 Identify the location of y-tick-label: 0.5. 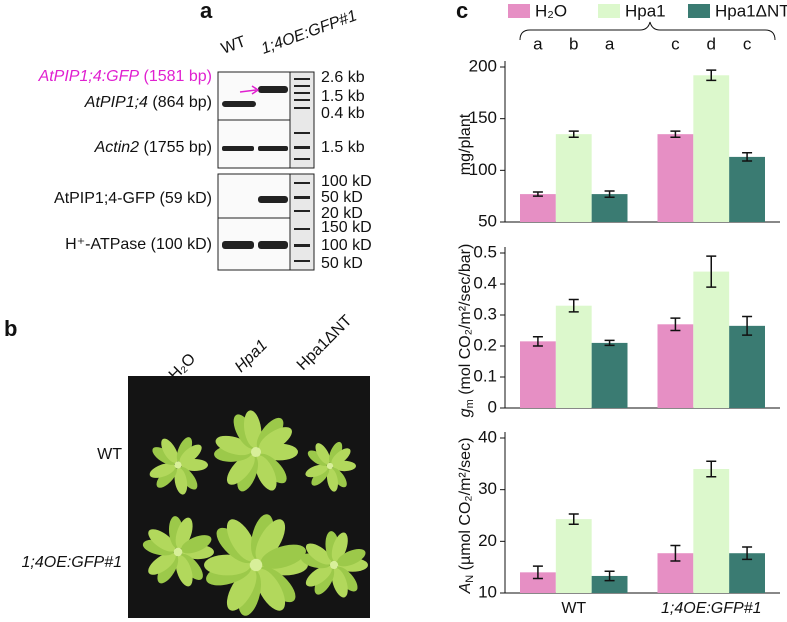
(485, 251).